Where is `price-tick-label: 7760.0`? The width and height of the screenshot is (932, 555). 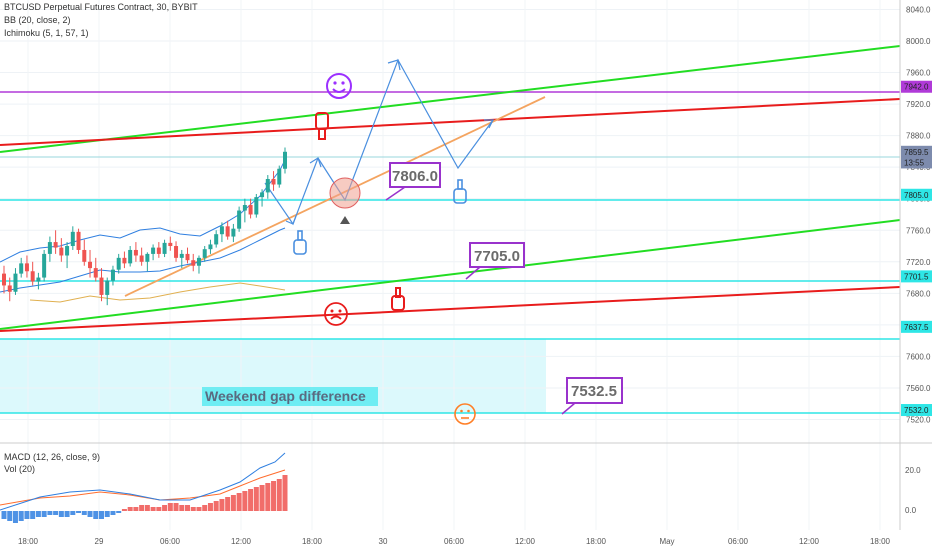
price-tick-label: 7760.0 is located at coordinates (918, 230).